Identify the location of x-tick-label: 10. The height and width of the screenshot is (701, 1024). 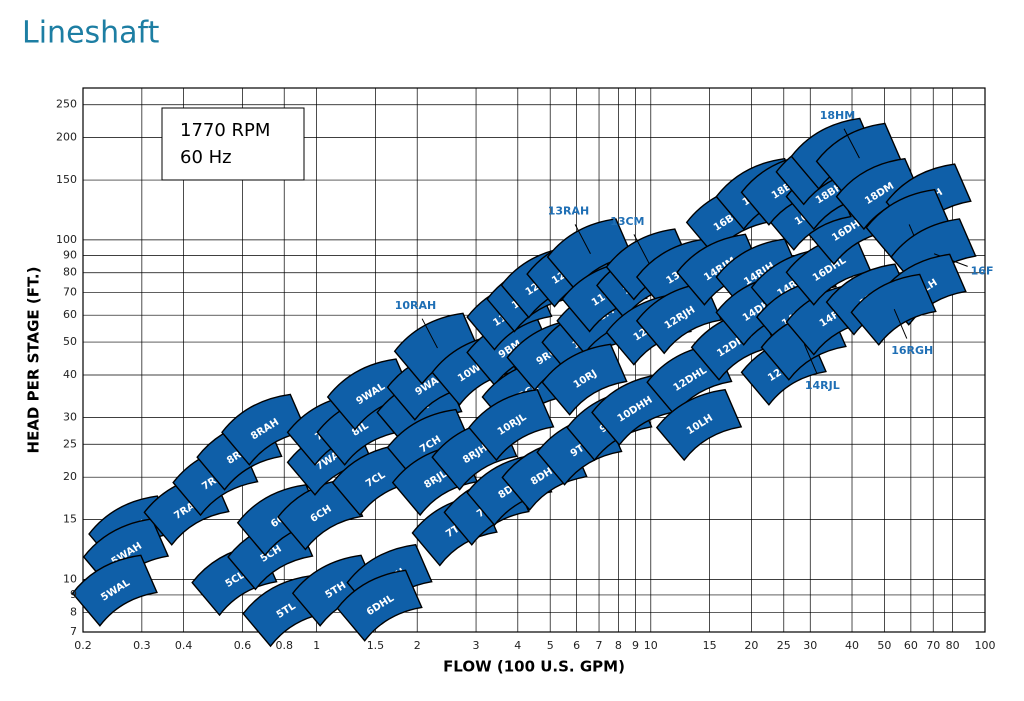
(651, 645).